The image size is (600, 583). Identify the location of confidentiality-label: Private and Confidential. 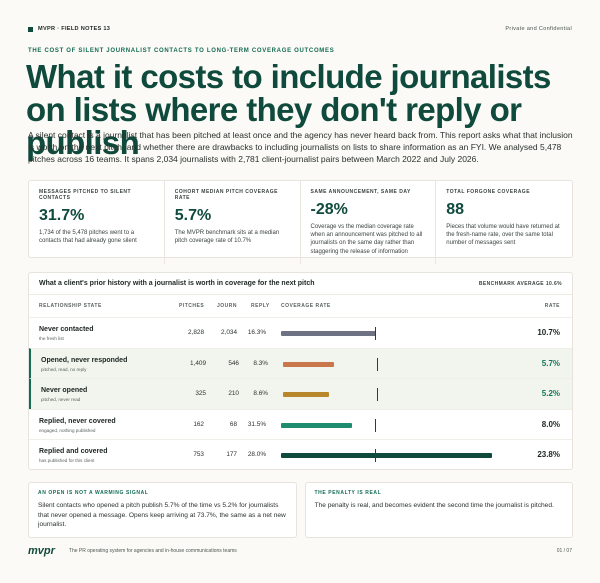
(538, 29).